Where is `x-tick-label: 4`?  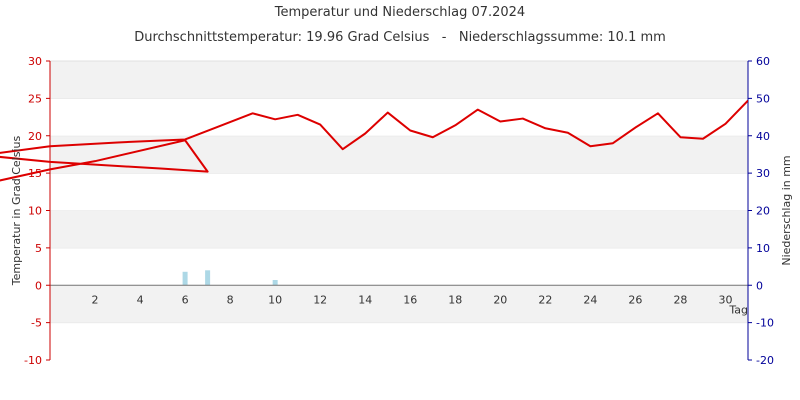 x-tick-label: 4 is located at coordinates (140, 299).